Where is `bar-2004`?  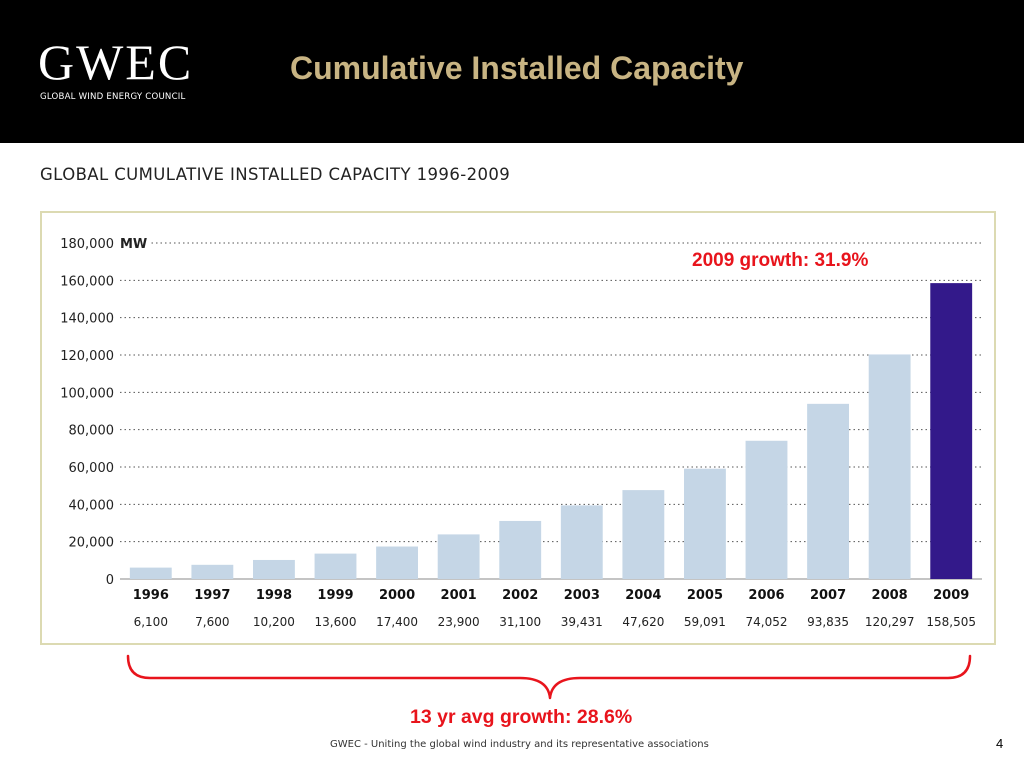
bar-2004 is located at coordinates (643, 534).